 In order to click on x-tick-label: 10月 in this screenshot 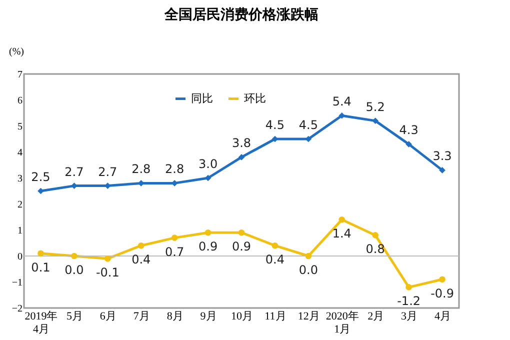, I will do `click(242, 316)`.